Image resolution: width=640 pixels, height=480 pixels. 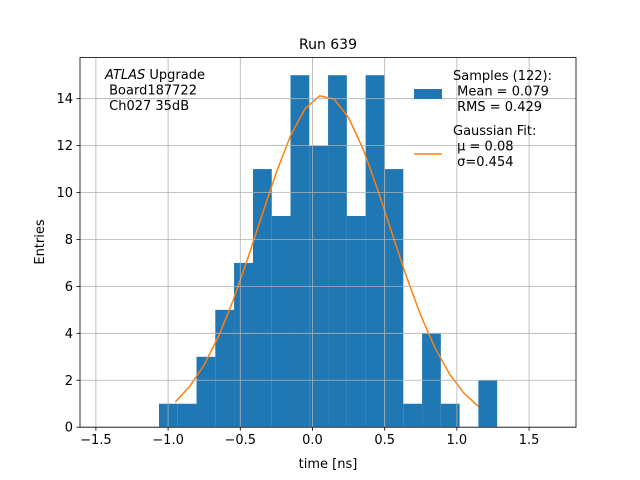 I want to click on text-line: Samples (122):, so click(x=502, y=76).